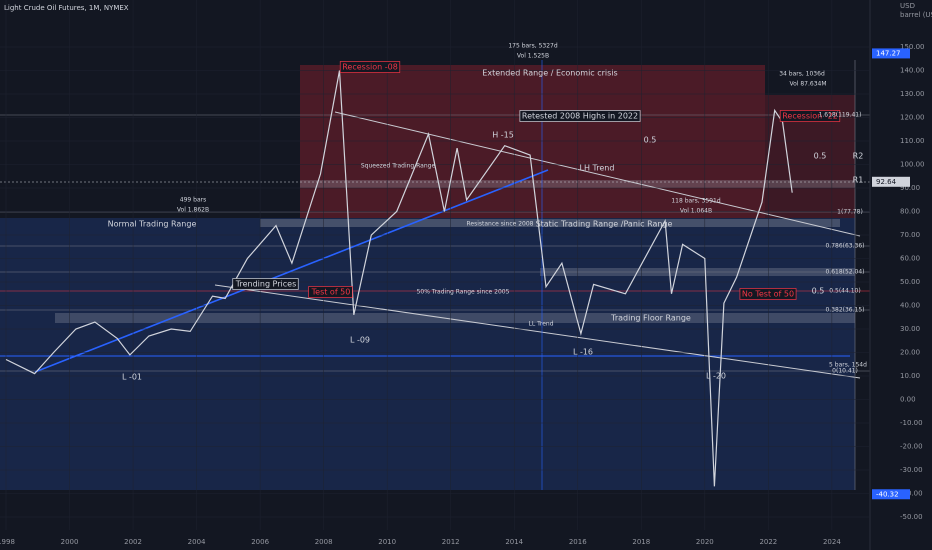 The width and height of the screenshot is (932, 550). I want to click on y-tick-label: 80.00, so click(910, 212).